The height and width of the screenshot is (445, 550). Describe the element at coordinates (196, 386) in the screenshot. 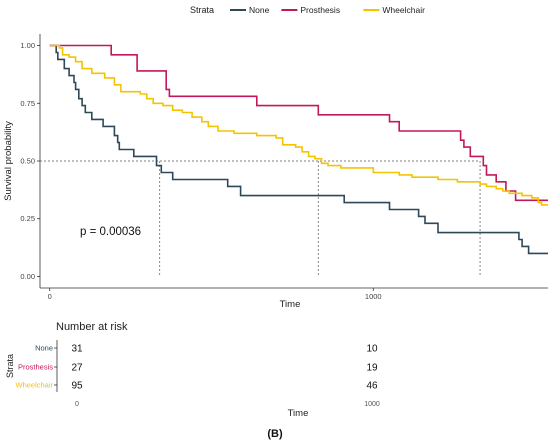

I see `risk-row-wheelchair: Wheelchair 95 46` at that location.